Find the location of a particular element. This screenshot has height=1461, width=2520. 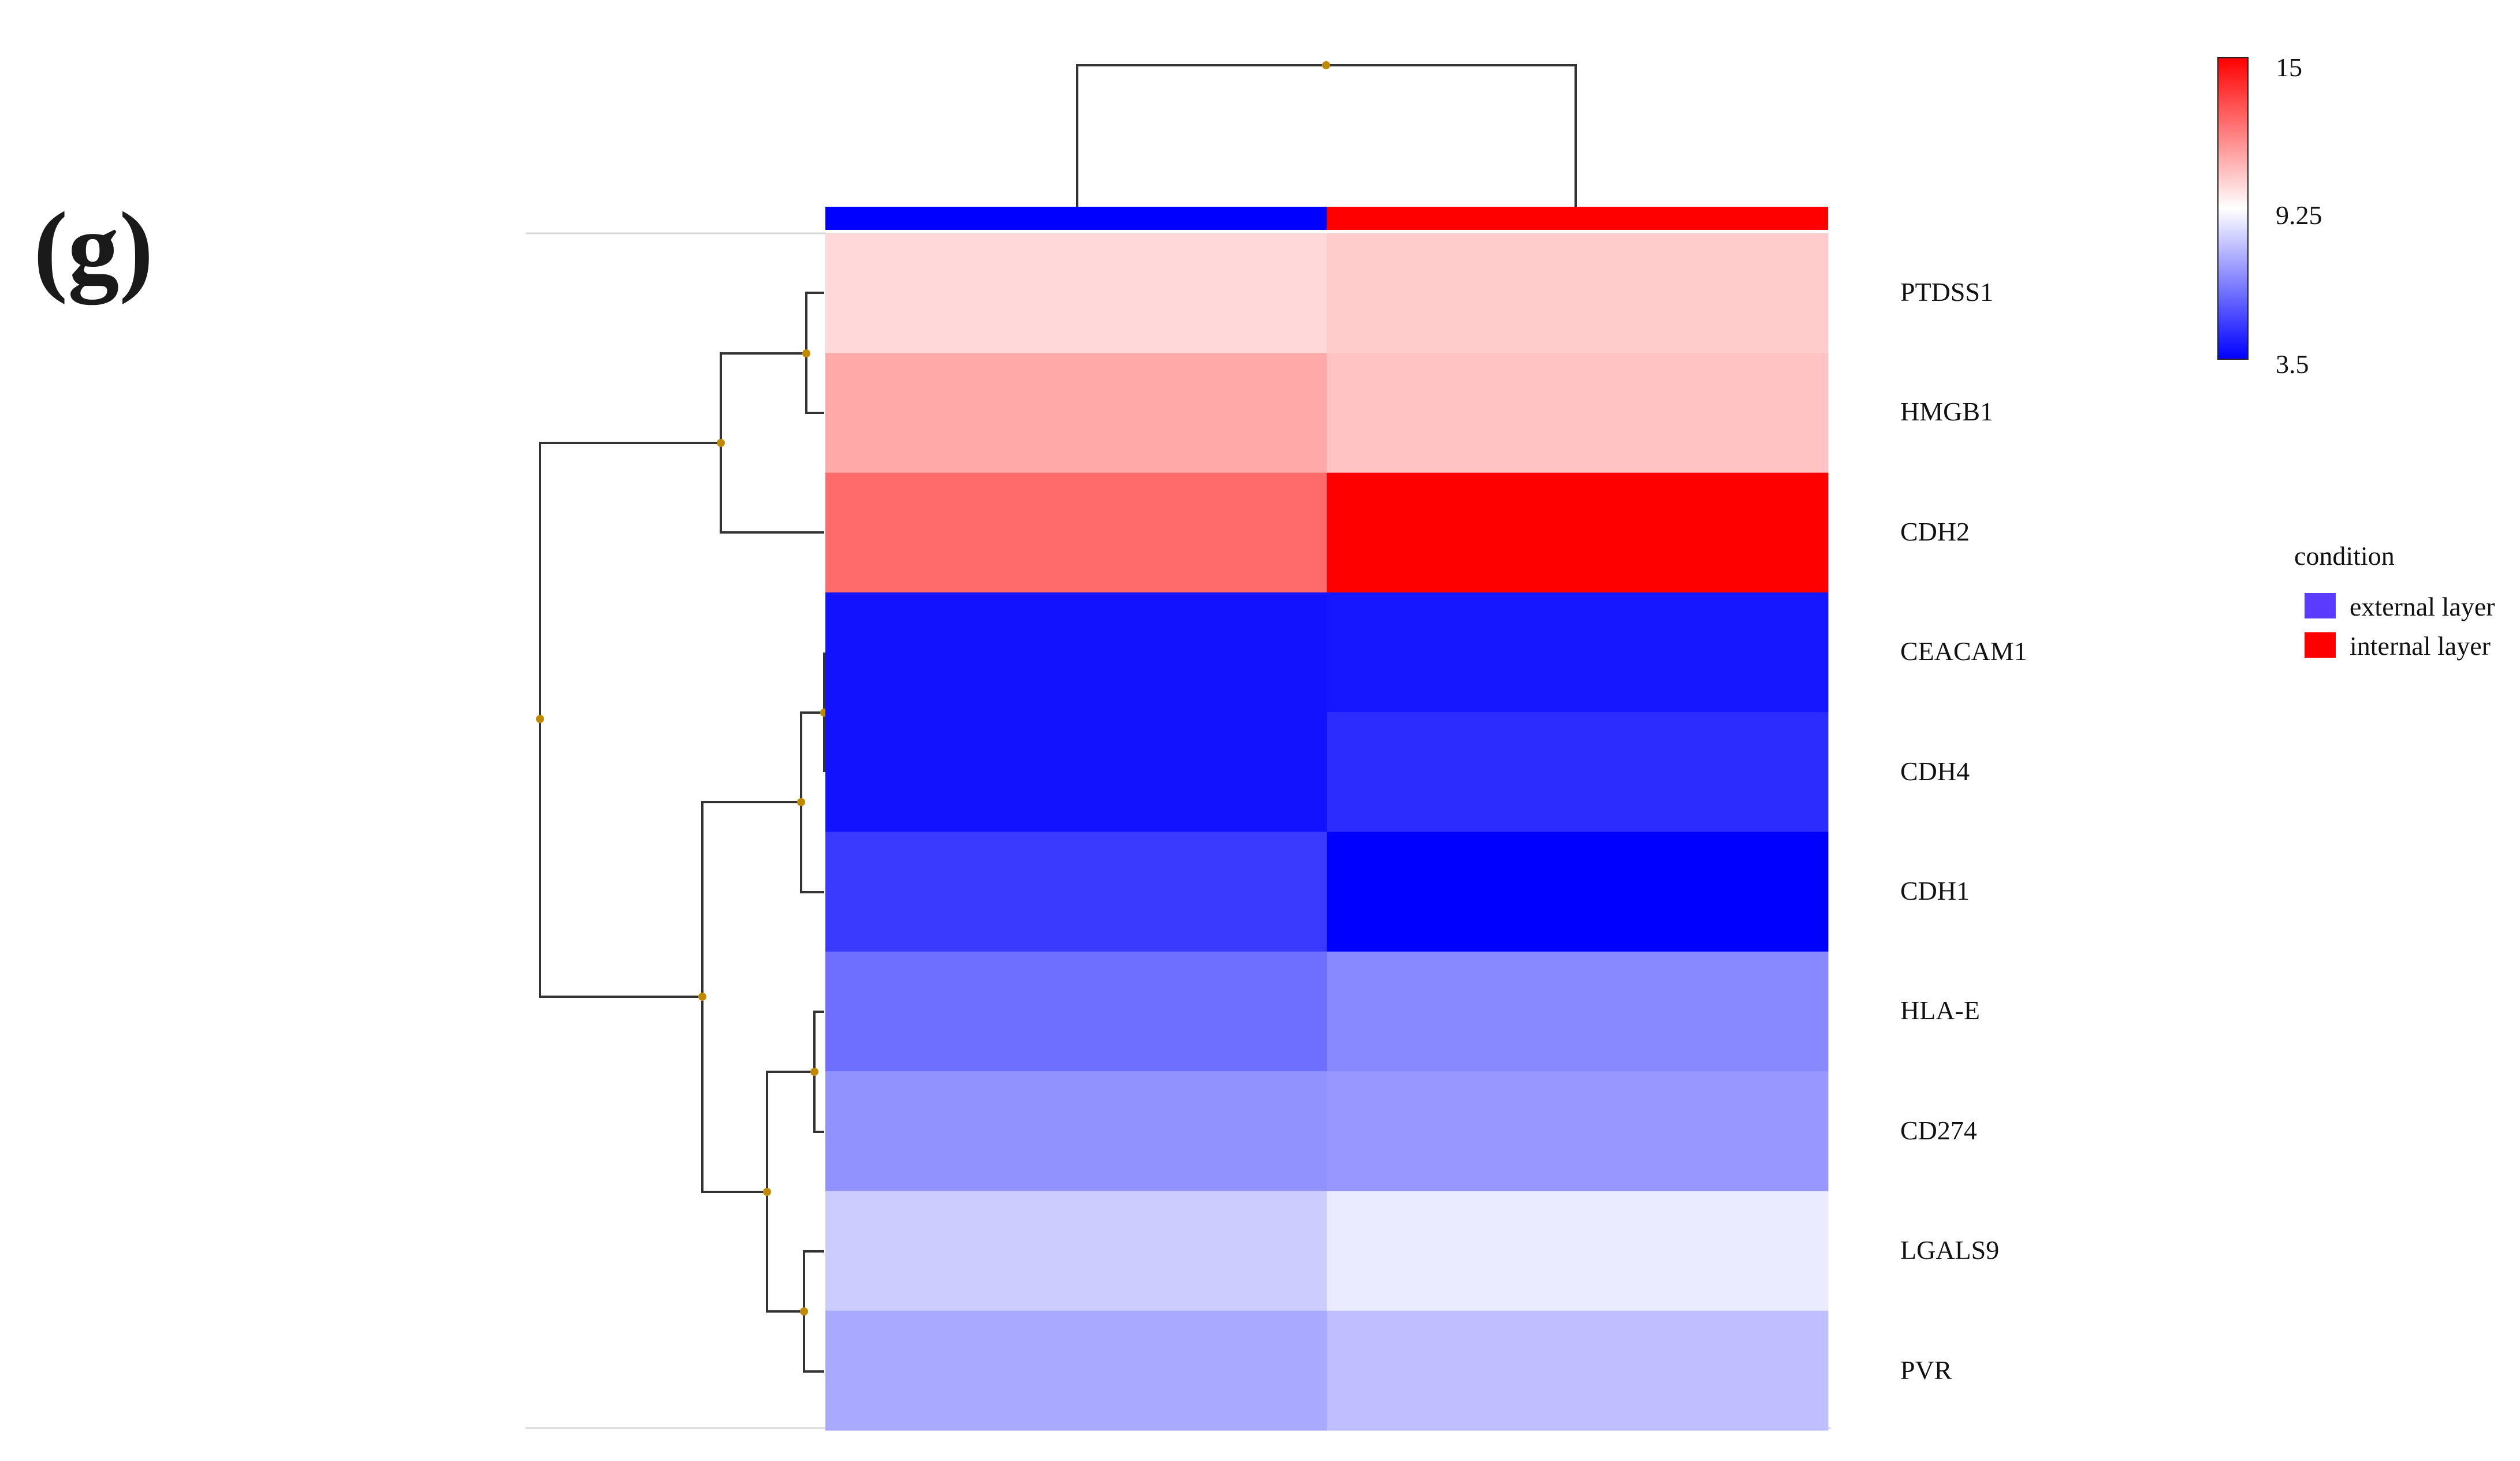

heatmap-cell-cdh4-internal-layer is located at coordinates (1578, 772).